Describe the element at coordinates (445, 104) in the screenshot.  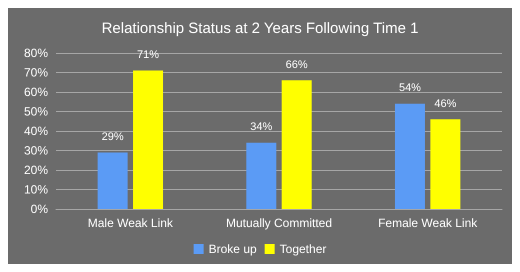
I see `data-label: 46%` at that location.